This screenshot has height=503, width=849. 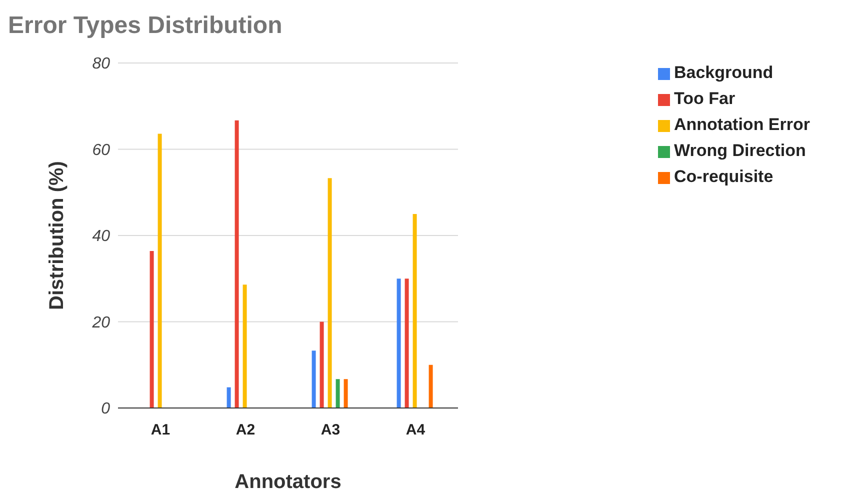 I want to click on x-tick-label: A2, so click(x=246, y=430).